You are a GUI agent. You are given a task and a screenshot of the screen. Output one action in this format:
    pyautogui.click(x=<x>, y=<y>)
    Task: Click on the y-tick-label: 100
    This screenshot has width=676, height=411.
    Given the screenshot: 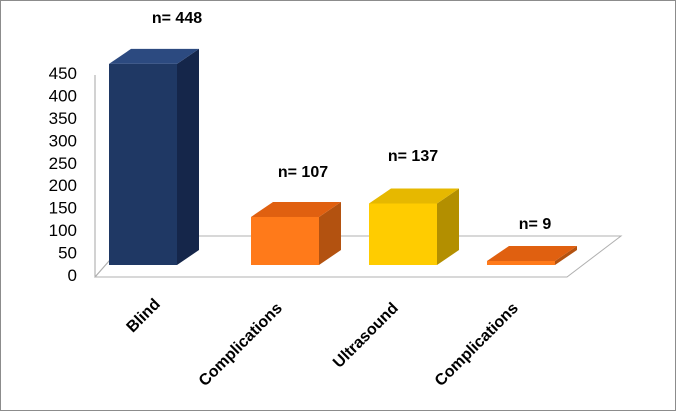 What is the action you would take?
    pyautogui.click(x=63, y=230)
    